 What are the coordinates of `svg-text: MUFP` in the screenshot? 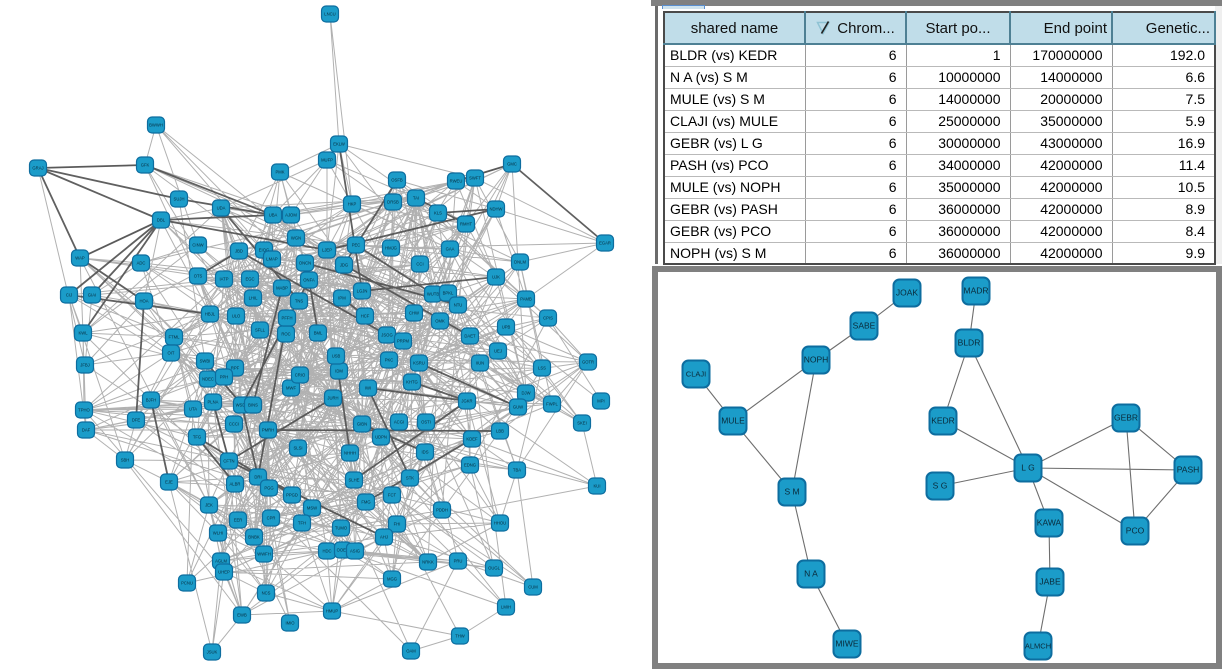 It's located at (327, 160).